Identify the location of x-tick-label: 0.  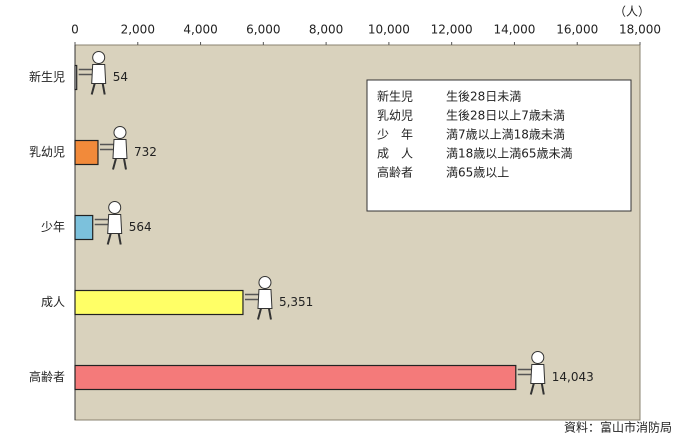
(75, 30).